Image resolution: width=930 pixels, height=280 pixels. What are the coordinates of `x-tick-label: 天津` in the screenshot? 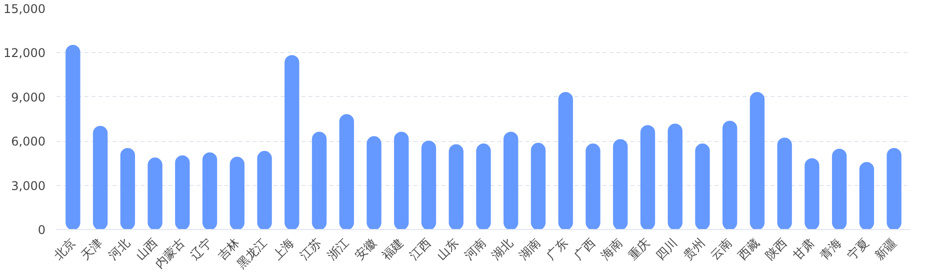 It's located at (92, 249).